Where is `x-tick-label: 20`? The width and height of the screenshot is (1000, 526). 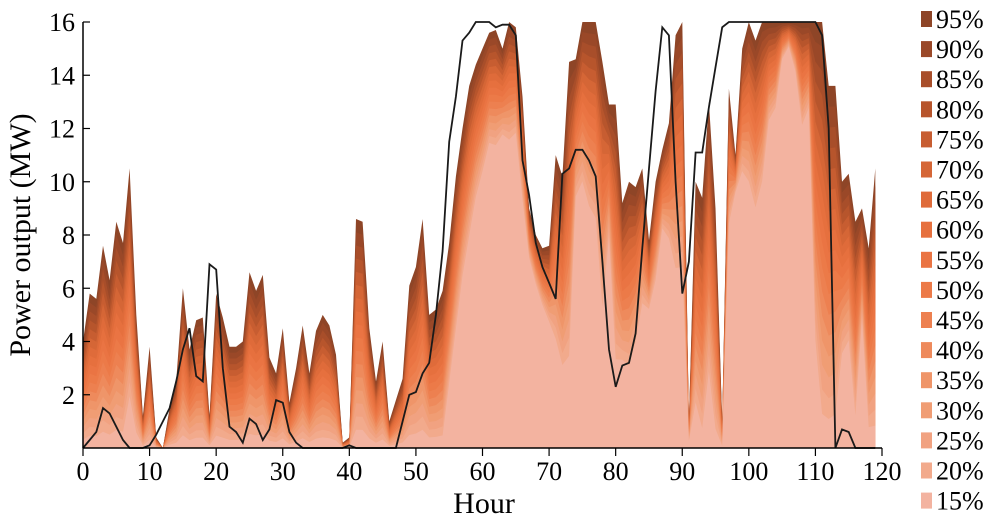
x-tick-label: 20 is located at coordinates (216, 471).